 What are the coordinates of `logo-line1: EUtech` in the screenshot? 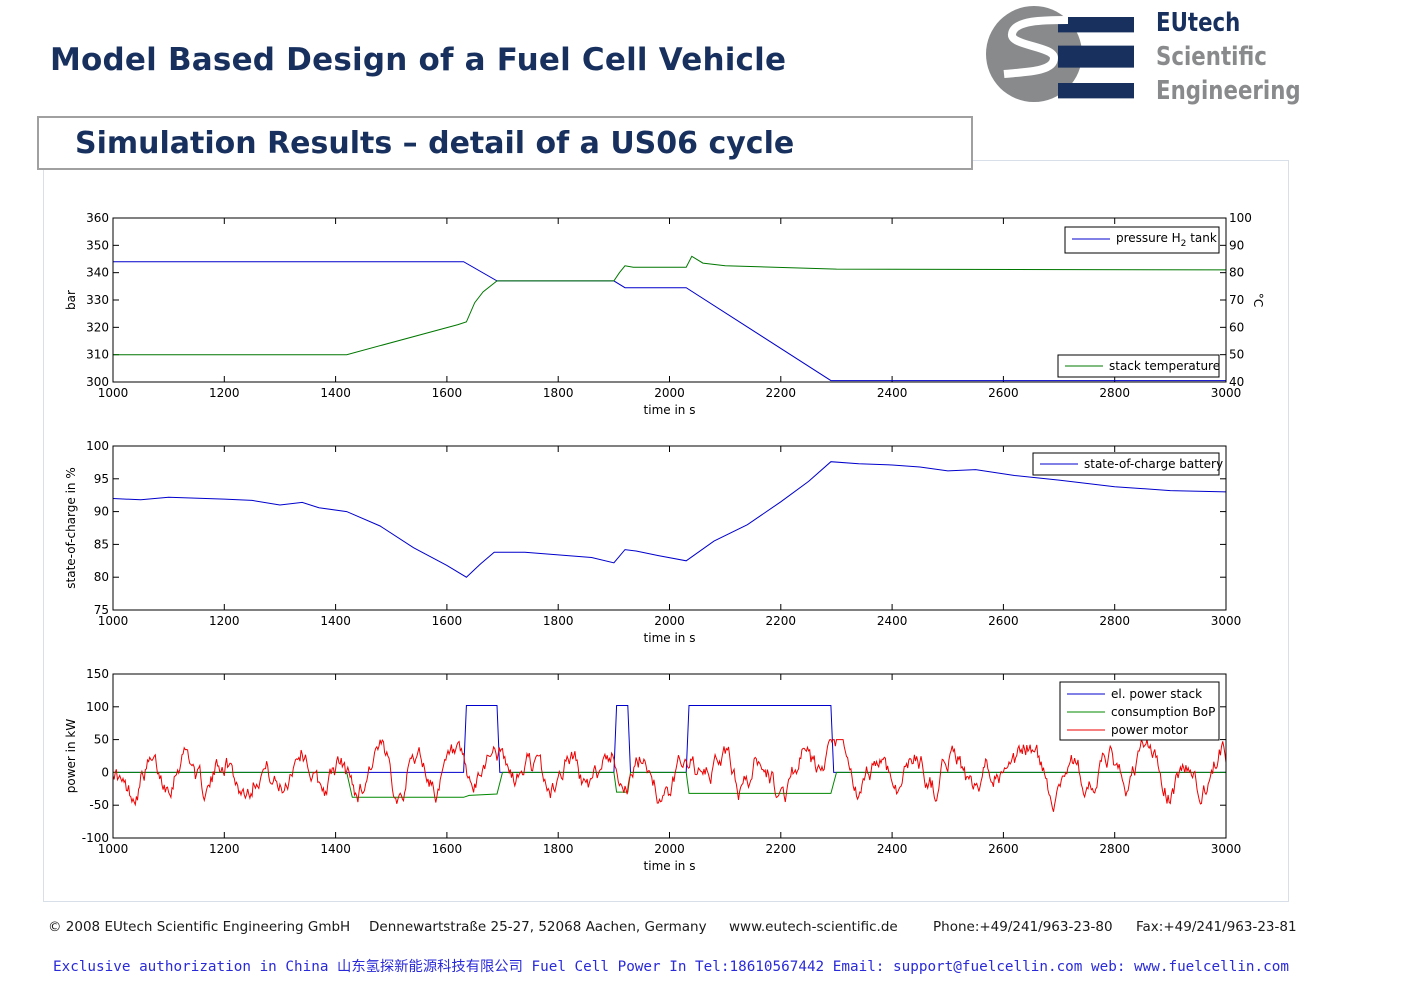 It's located at (1198, 23).